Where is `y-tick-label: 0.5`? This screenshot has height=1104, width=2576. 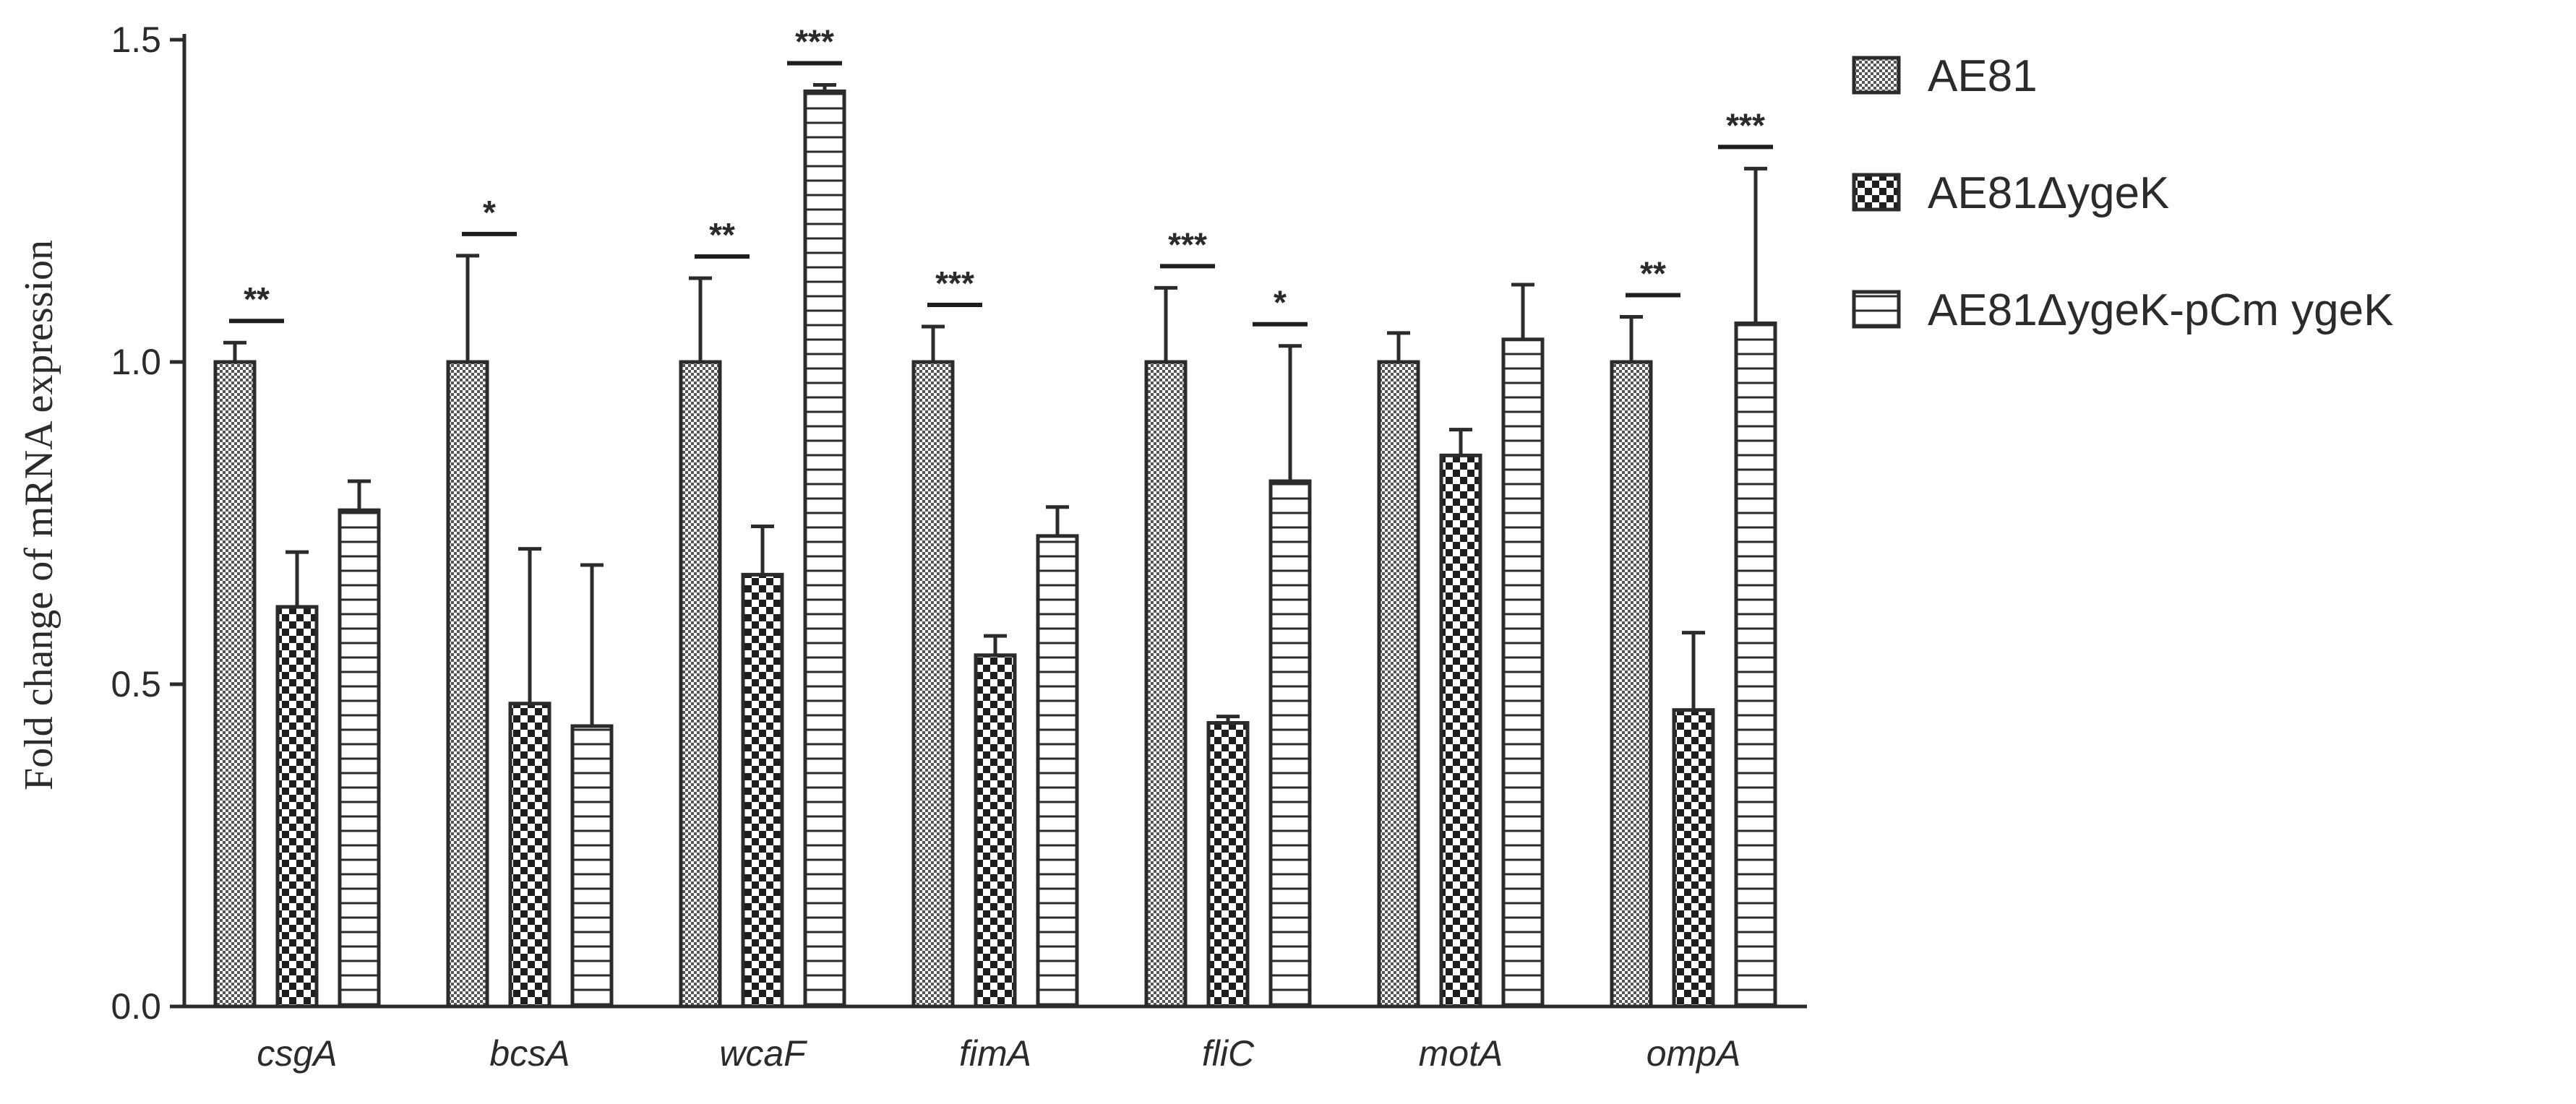 y-tick-label: 0.5 is located at coordinates (136, 684).